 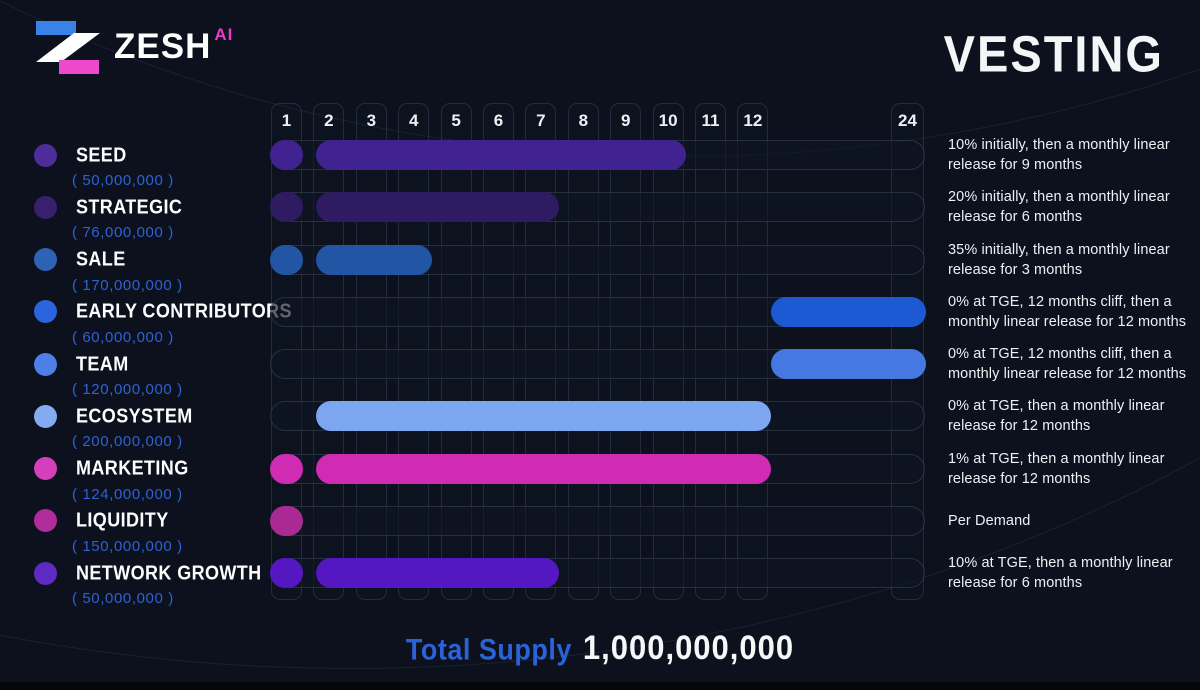 What do you see at coordinates (127, 494) in the screenshot?
I see `category-allocation: ( 124,000,000 )` at bounding box center [127, 494].